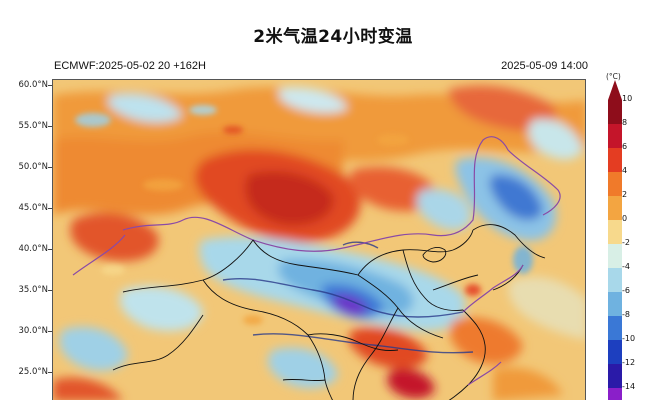 Image resolution: width=666 pixels, height=400 pixels. Describe the element at coordinates (626, 314) in the screenshot. I see `colorbar-label: -8` at that location.